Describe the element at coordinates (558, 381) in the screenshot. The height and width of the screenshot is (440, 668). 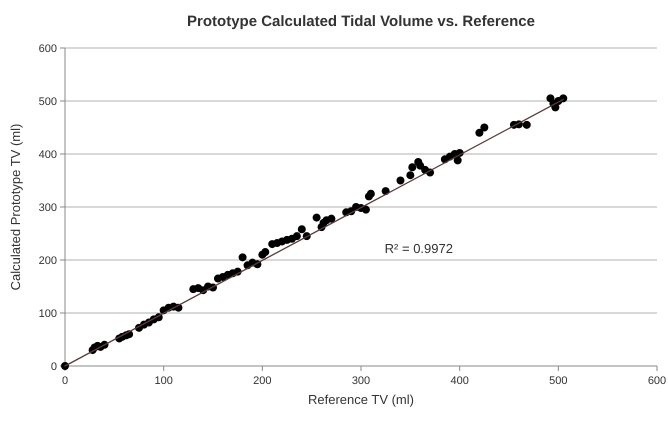
I see `x-tick-label: 500` at that location.